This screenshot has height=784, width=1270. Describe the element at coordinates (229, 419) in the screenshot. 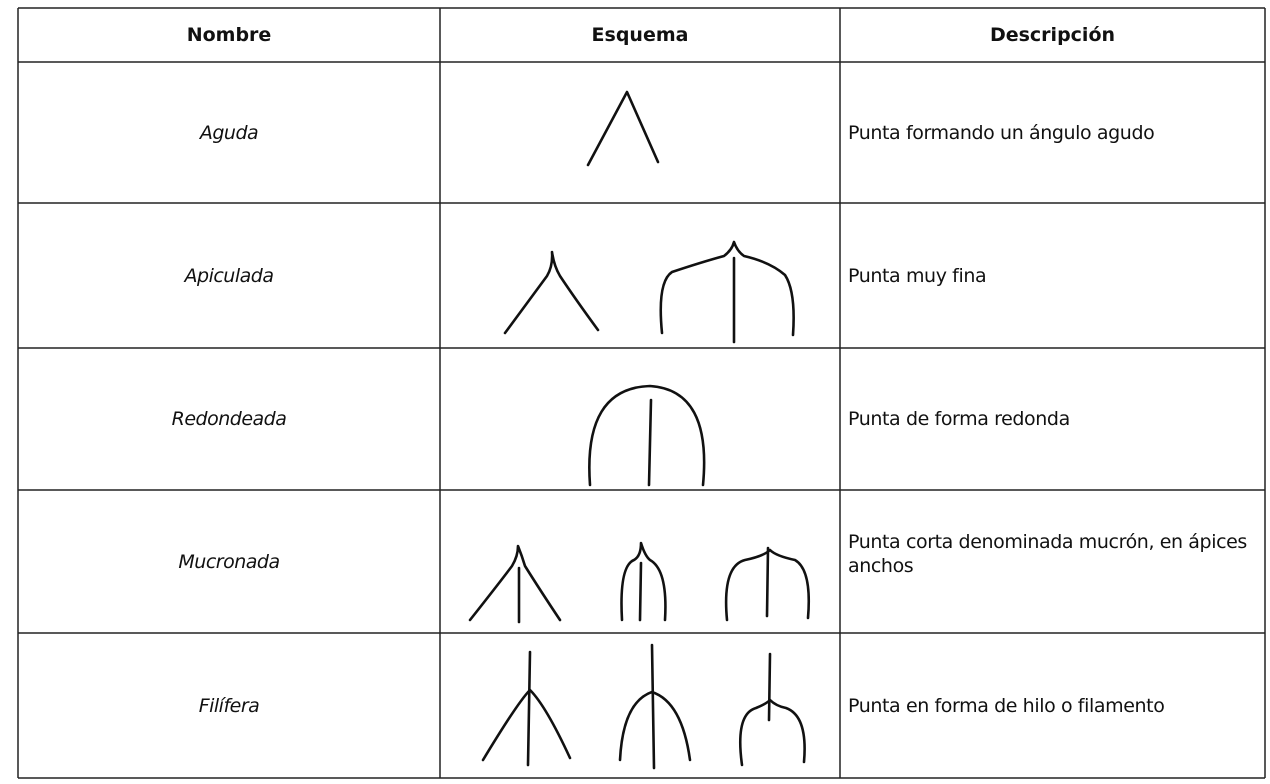

I see `name-cell: Redondeada` at that location.